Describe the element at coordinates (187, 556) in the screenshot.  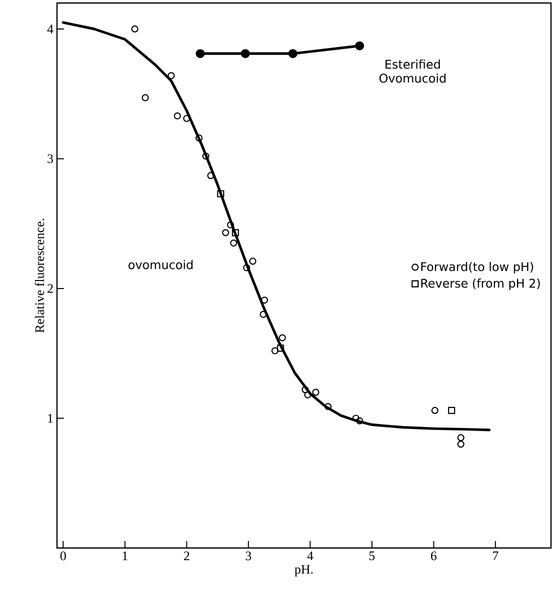
I see `x-tick-label: 2` at that location.